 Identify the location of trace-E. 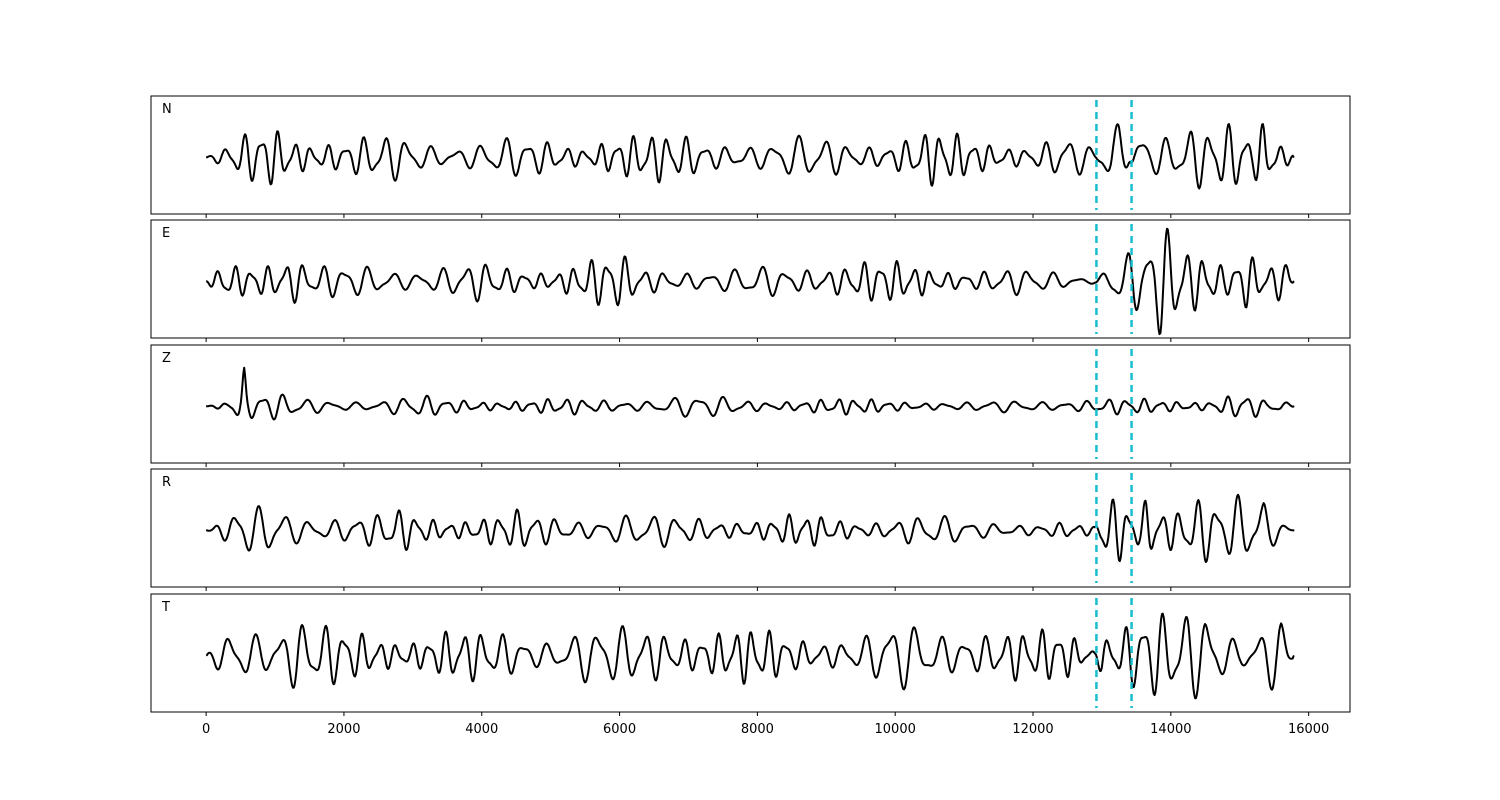
(750, 281).